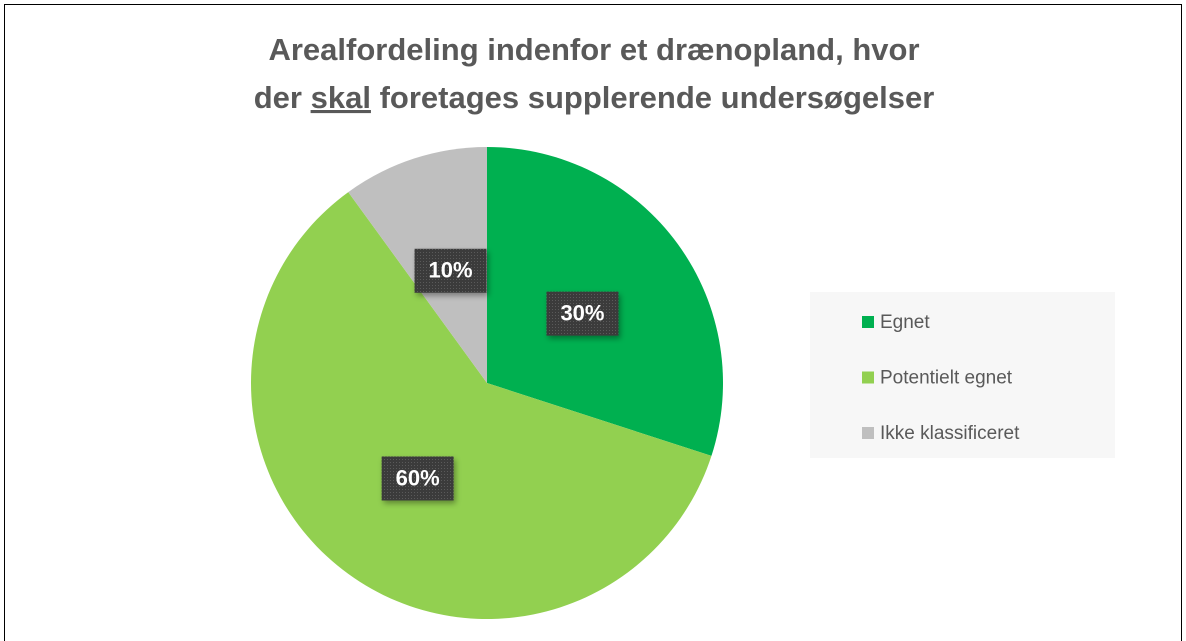 The width and height of the screenshot is (1186, 641). Describe the element at coordinates (278, 97) in the screenshot. I see `title-part: der` at that location.